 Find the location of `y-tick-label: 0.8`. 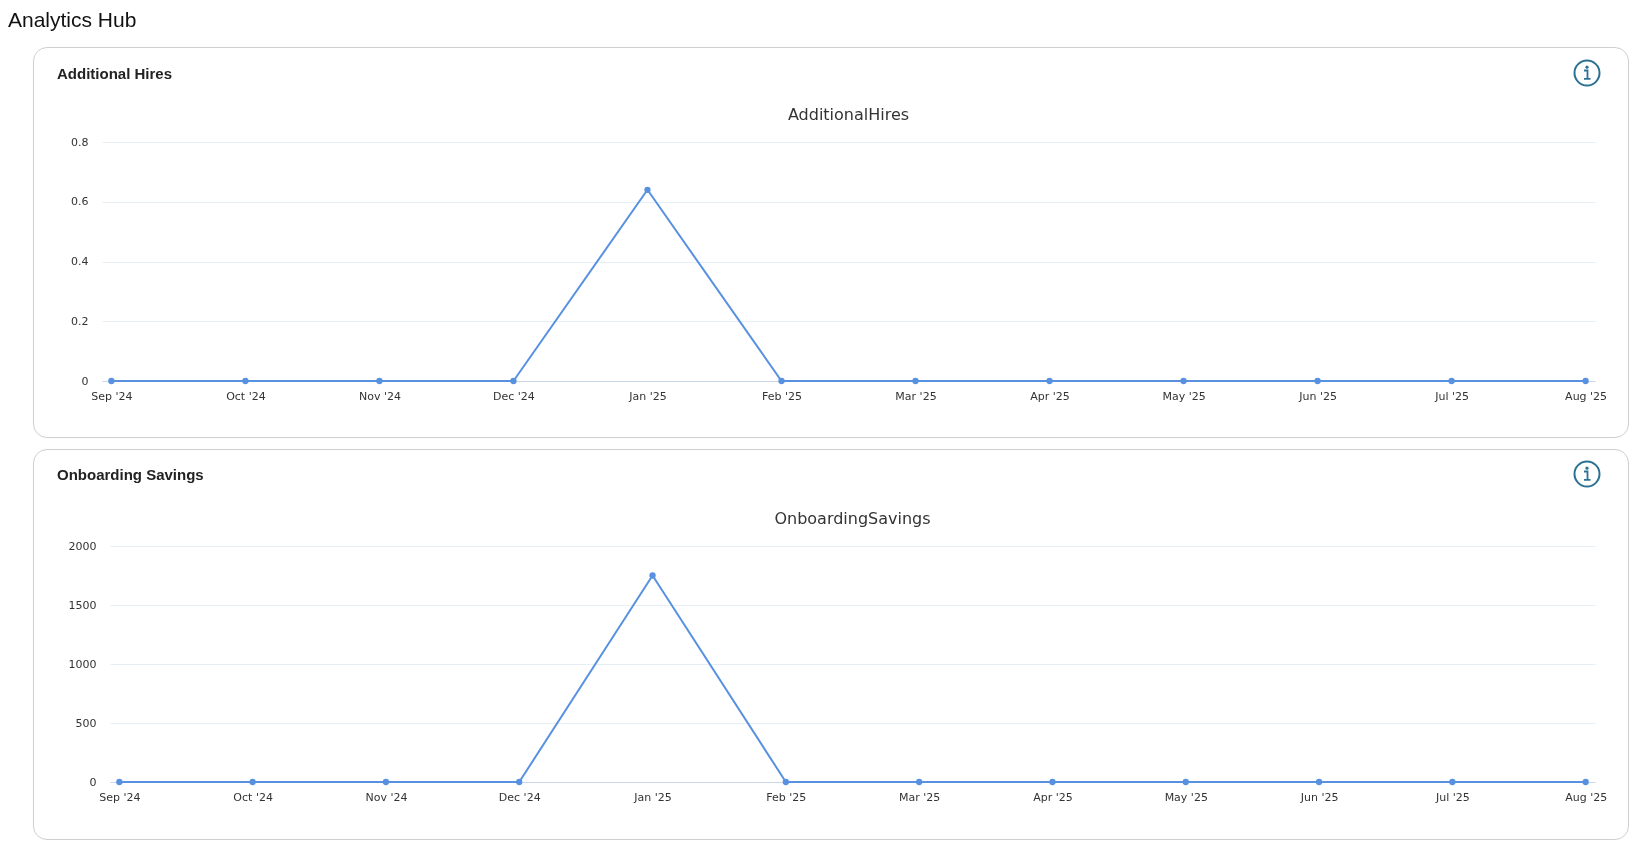

y-tick-label: 0.8 is located at coordinates (80, 142).